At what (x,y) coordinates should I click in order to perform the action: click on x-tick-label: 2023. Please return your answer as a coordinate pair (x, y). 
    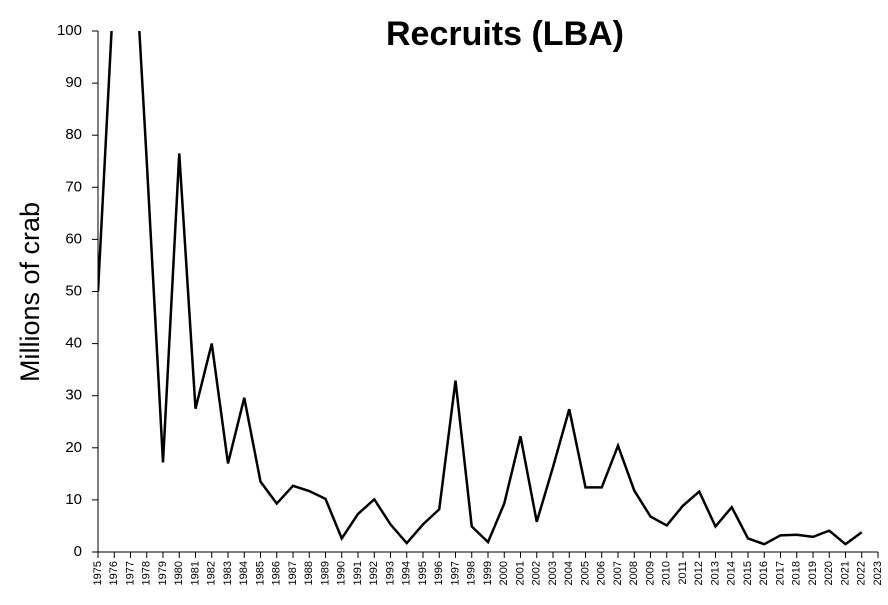
    Looking at the image, I should click on (878, 573).